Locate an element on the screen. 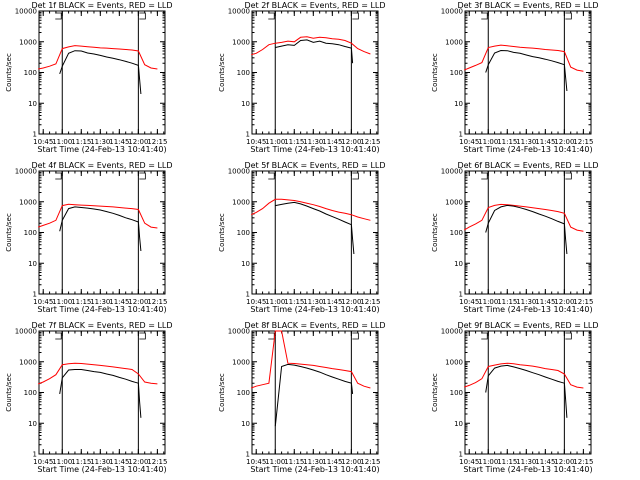 The image size is (640, 480). panel-title: Det 5f BLACK = Events, RED = LLD is located at coordinates (314, 165).